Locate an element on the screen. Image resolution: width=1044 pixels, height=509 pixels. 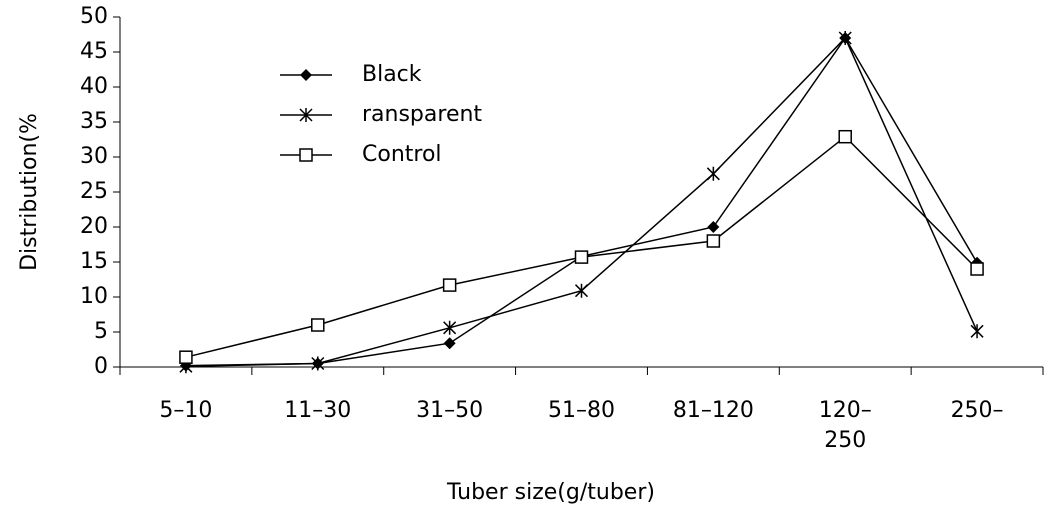
y-tick-label: 50 is located at coordinates (94, 16).